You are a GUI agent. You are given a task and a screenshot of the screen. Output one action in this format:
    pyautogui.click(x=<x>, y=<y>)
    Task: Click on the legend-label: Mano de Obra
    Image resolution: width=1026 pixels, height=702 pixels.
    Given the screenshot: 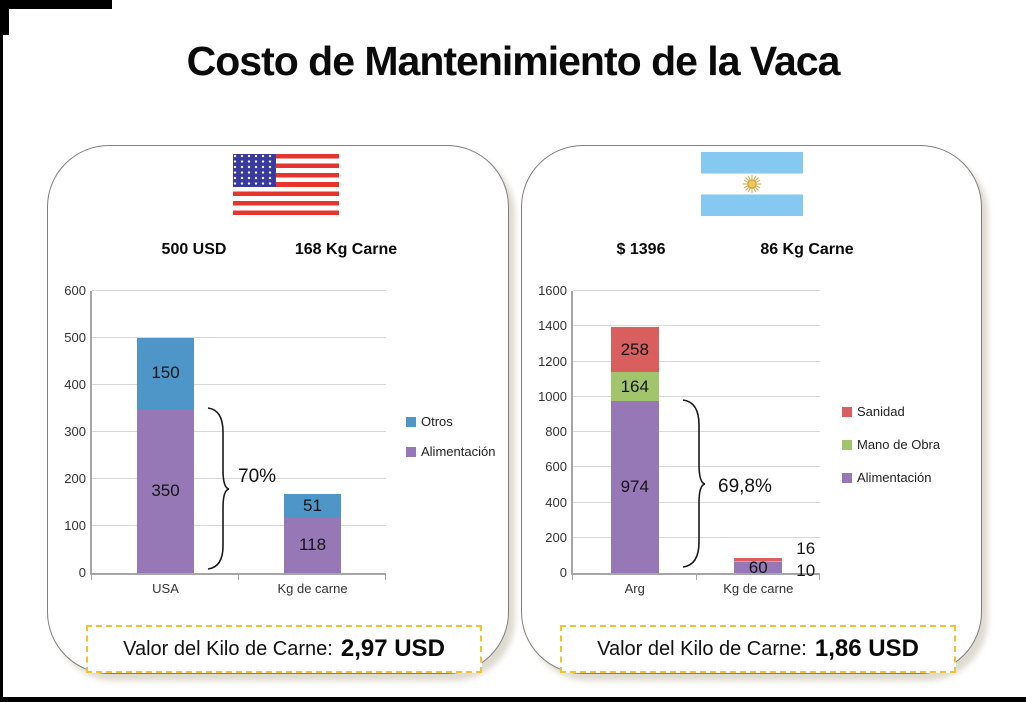 What is the action you would take?
    pyautogui.click(x=899, y=444)
    